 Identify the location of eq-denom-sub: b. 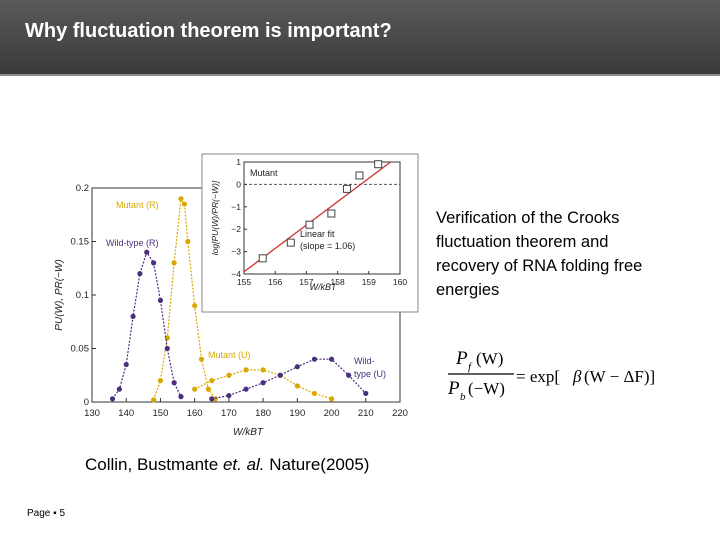
(463, 397).